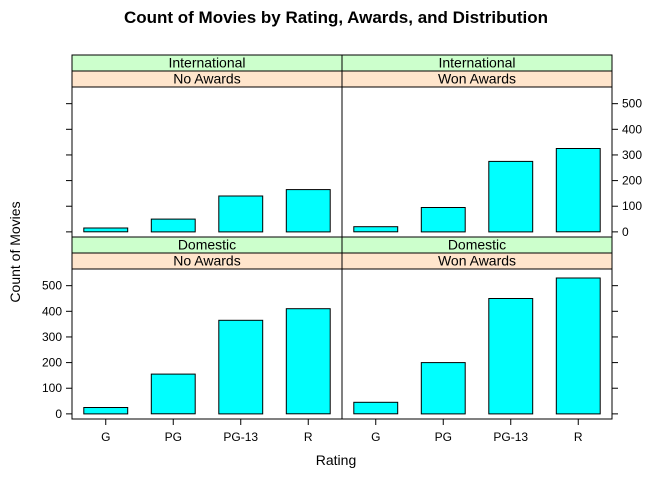  I want to click on x-axis-title: Rating, so click(336, 460).